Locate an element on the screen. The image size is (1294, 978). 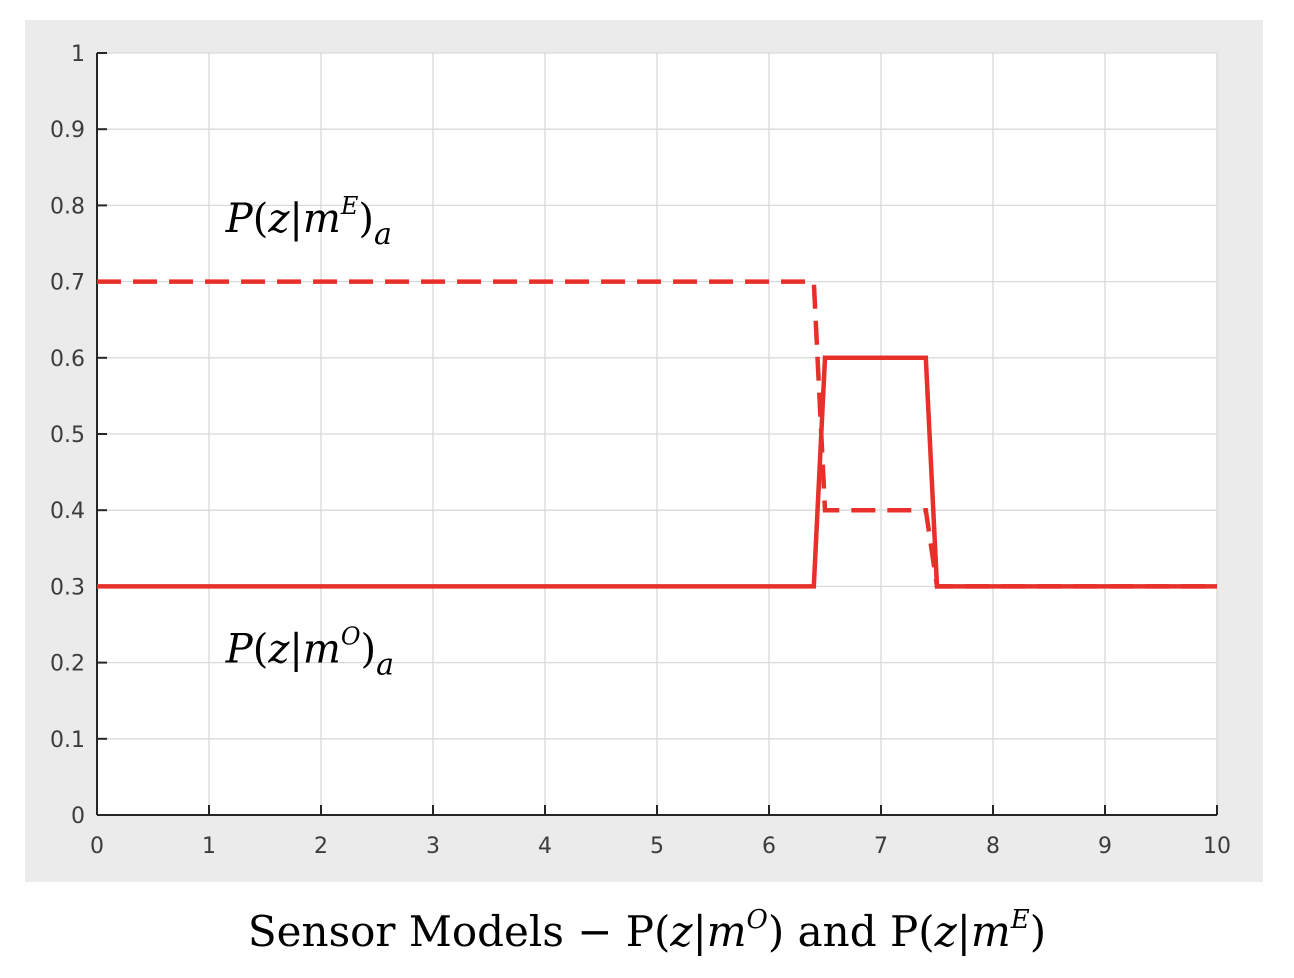
caption-bar1: | is located at coordinates (699, 931).